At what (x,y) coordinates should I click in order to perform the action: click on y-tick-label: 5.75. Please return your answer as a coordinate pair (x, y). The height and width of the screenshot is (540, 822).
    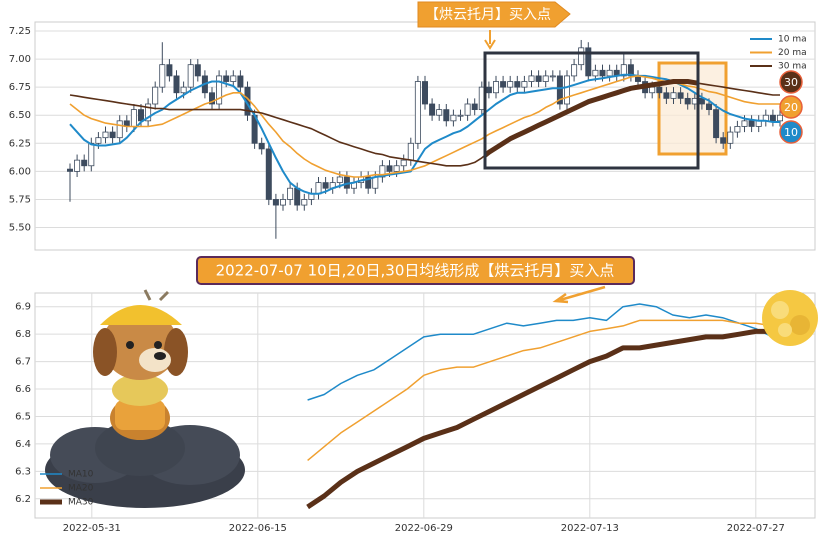
    Looking at the image, I should click on (20, 199).